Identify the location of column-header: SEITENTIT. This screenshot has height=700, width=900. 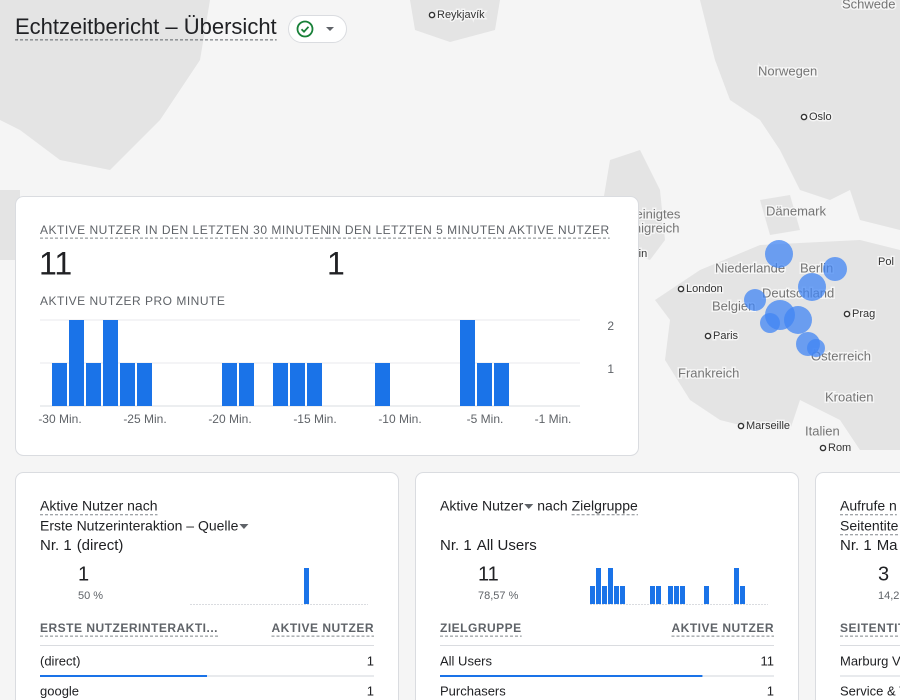
(870, 628).